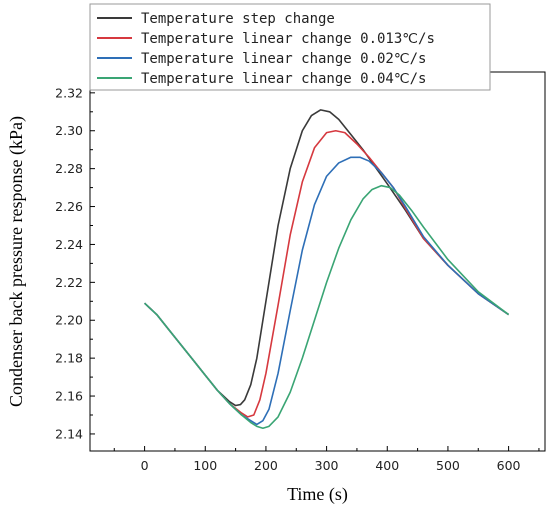 The height and width of the screenshot is (511, 550). What do you see at coordinates (283, 59) in the screenshot?
I see `legend-label-3: Temperature linear change 0.02℃/s` at bounding box center [283, 59].